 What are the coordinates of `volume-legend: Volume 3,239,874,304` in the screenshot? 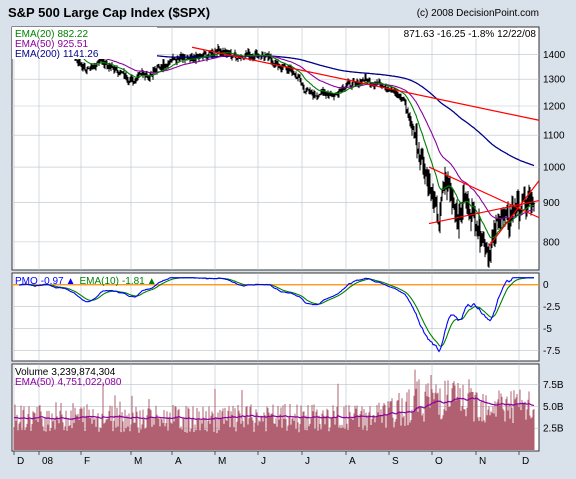 It's located at (65, 372).